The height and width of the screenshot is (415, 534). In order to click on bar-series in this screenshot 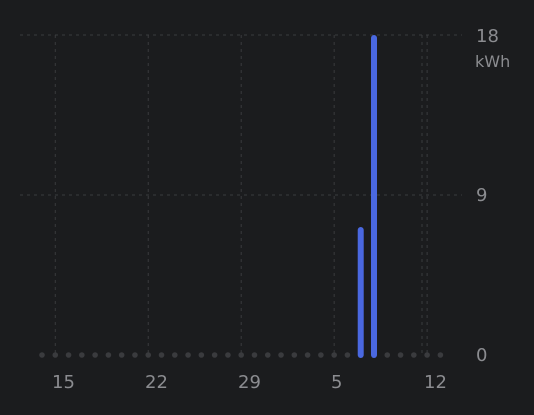, I will do `click(367, 196)`.